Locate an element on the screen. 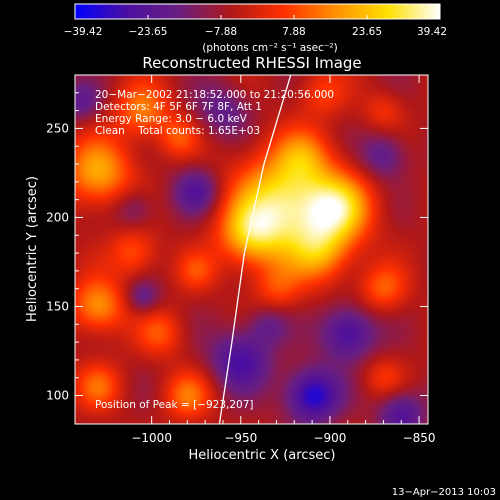 This screenshot has height=500, width=500. colorbar-tick-label: 39.42 is located at coordinates (432, 32).